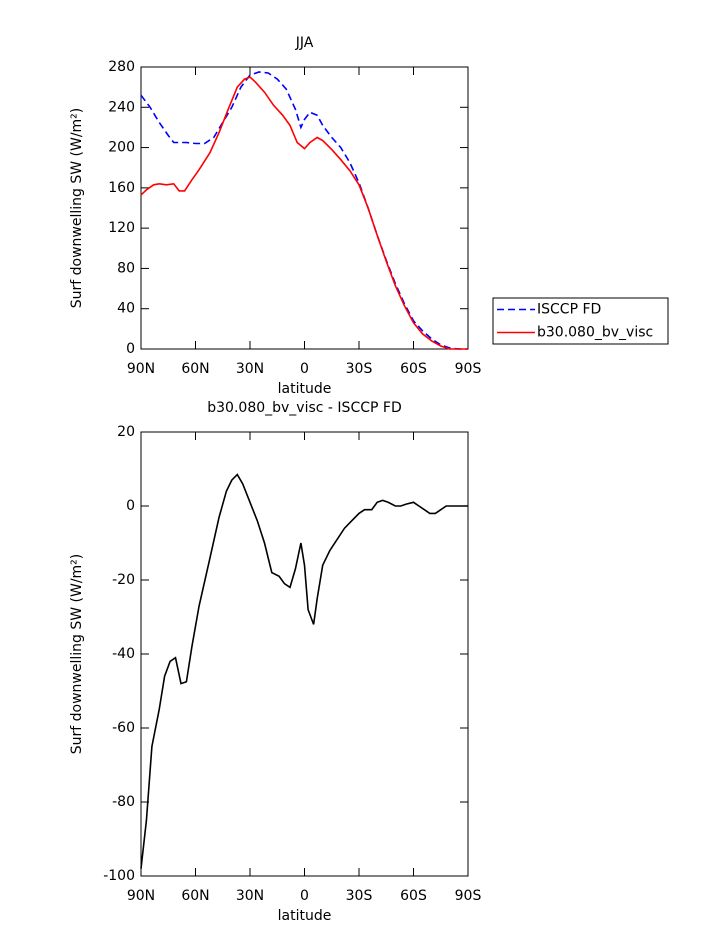 Image resolution: width=723 pixels, height=939 pixels. Describe the element at coordinates (123, 728) in the screenshot. I see `y-tick-label: -60` at that location.